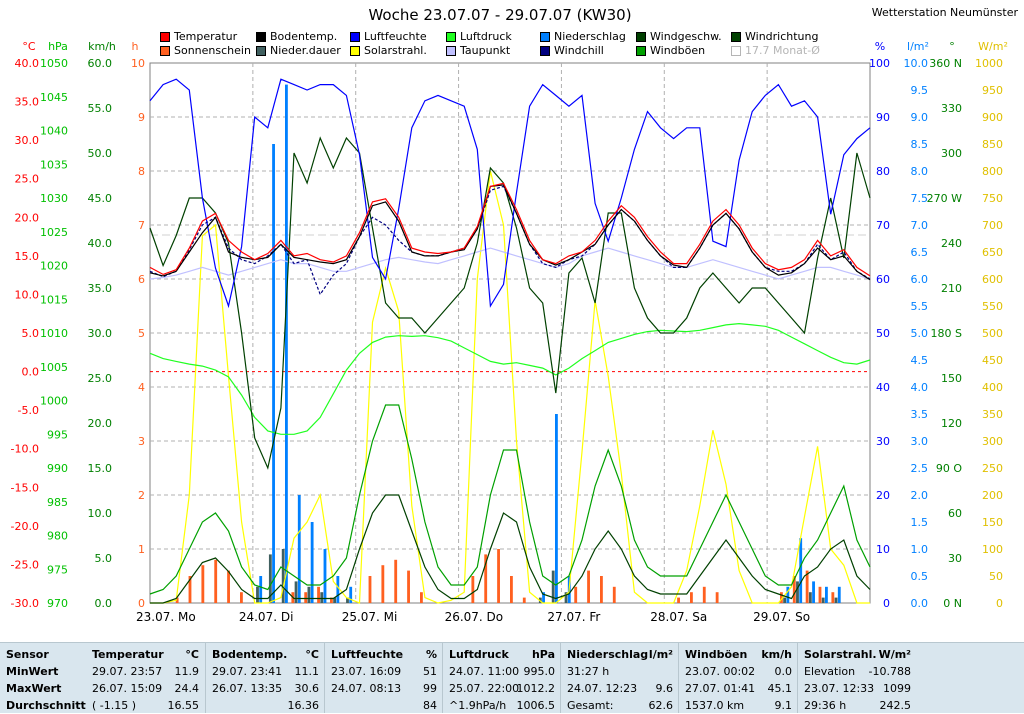 This screenshot has height=714, width=1024. What do you see at coordinates (536, 705) in the screenshot?
I see `stats-cell-right: 1006.5` at bounding box center [536, 705].